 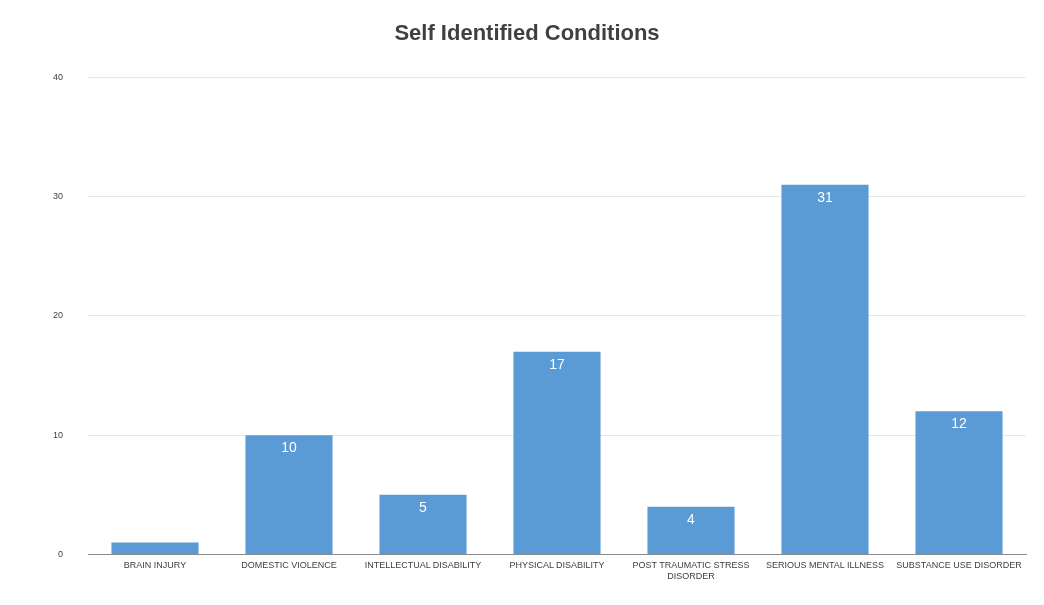 I want to click on data-label: 5, so click(x=423, y=506).